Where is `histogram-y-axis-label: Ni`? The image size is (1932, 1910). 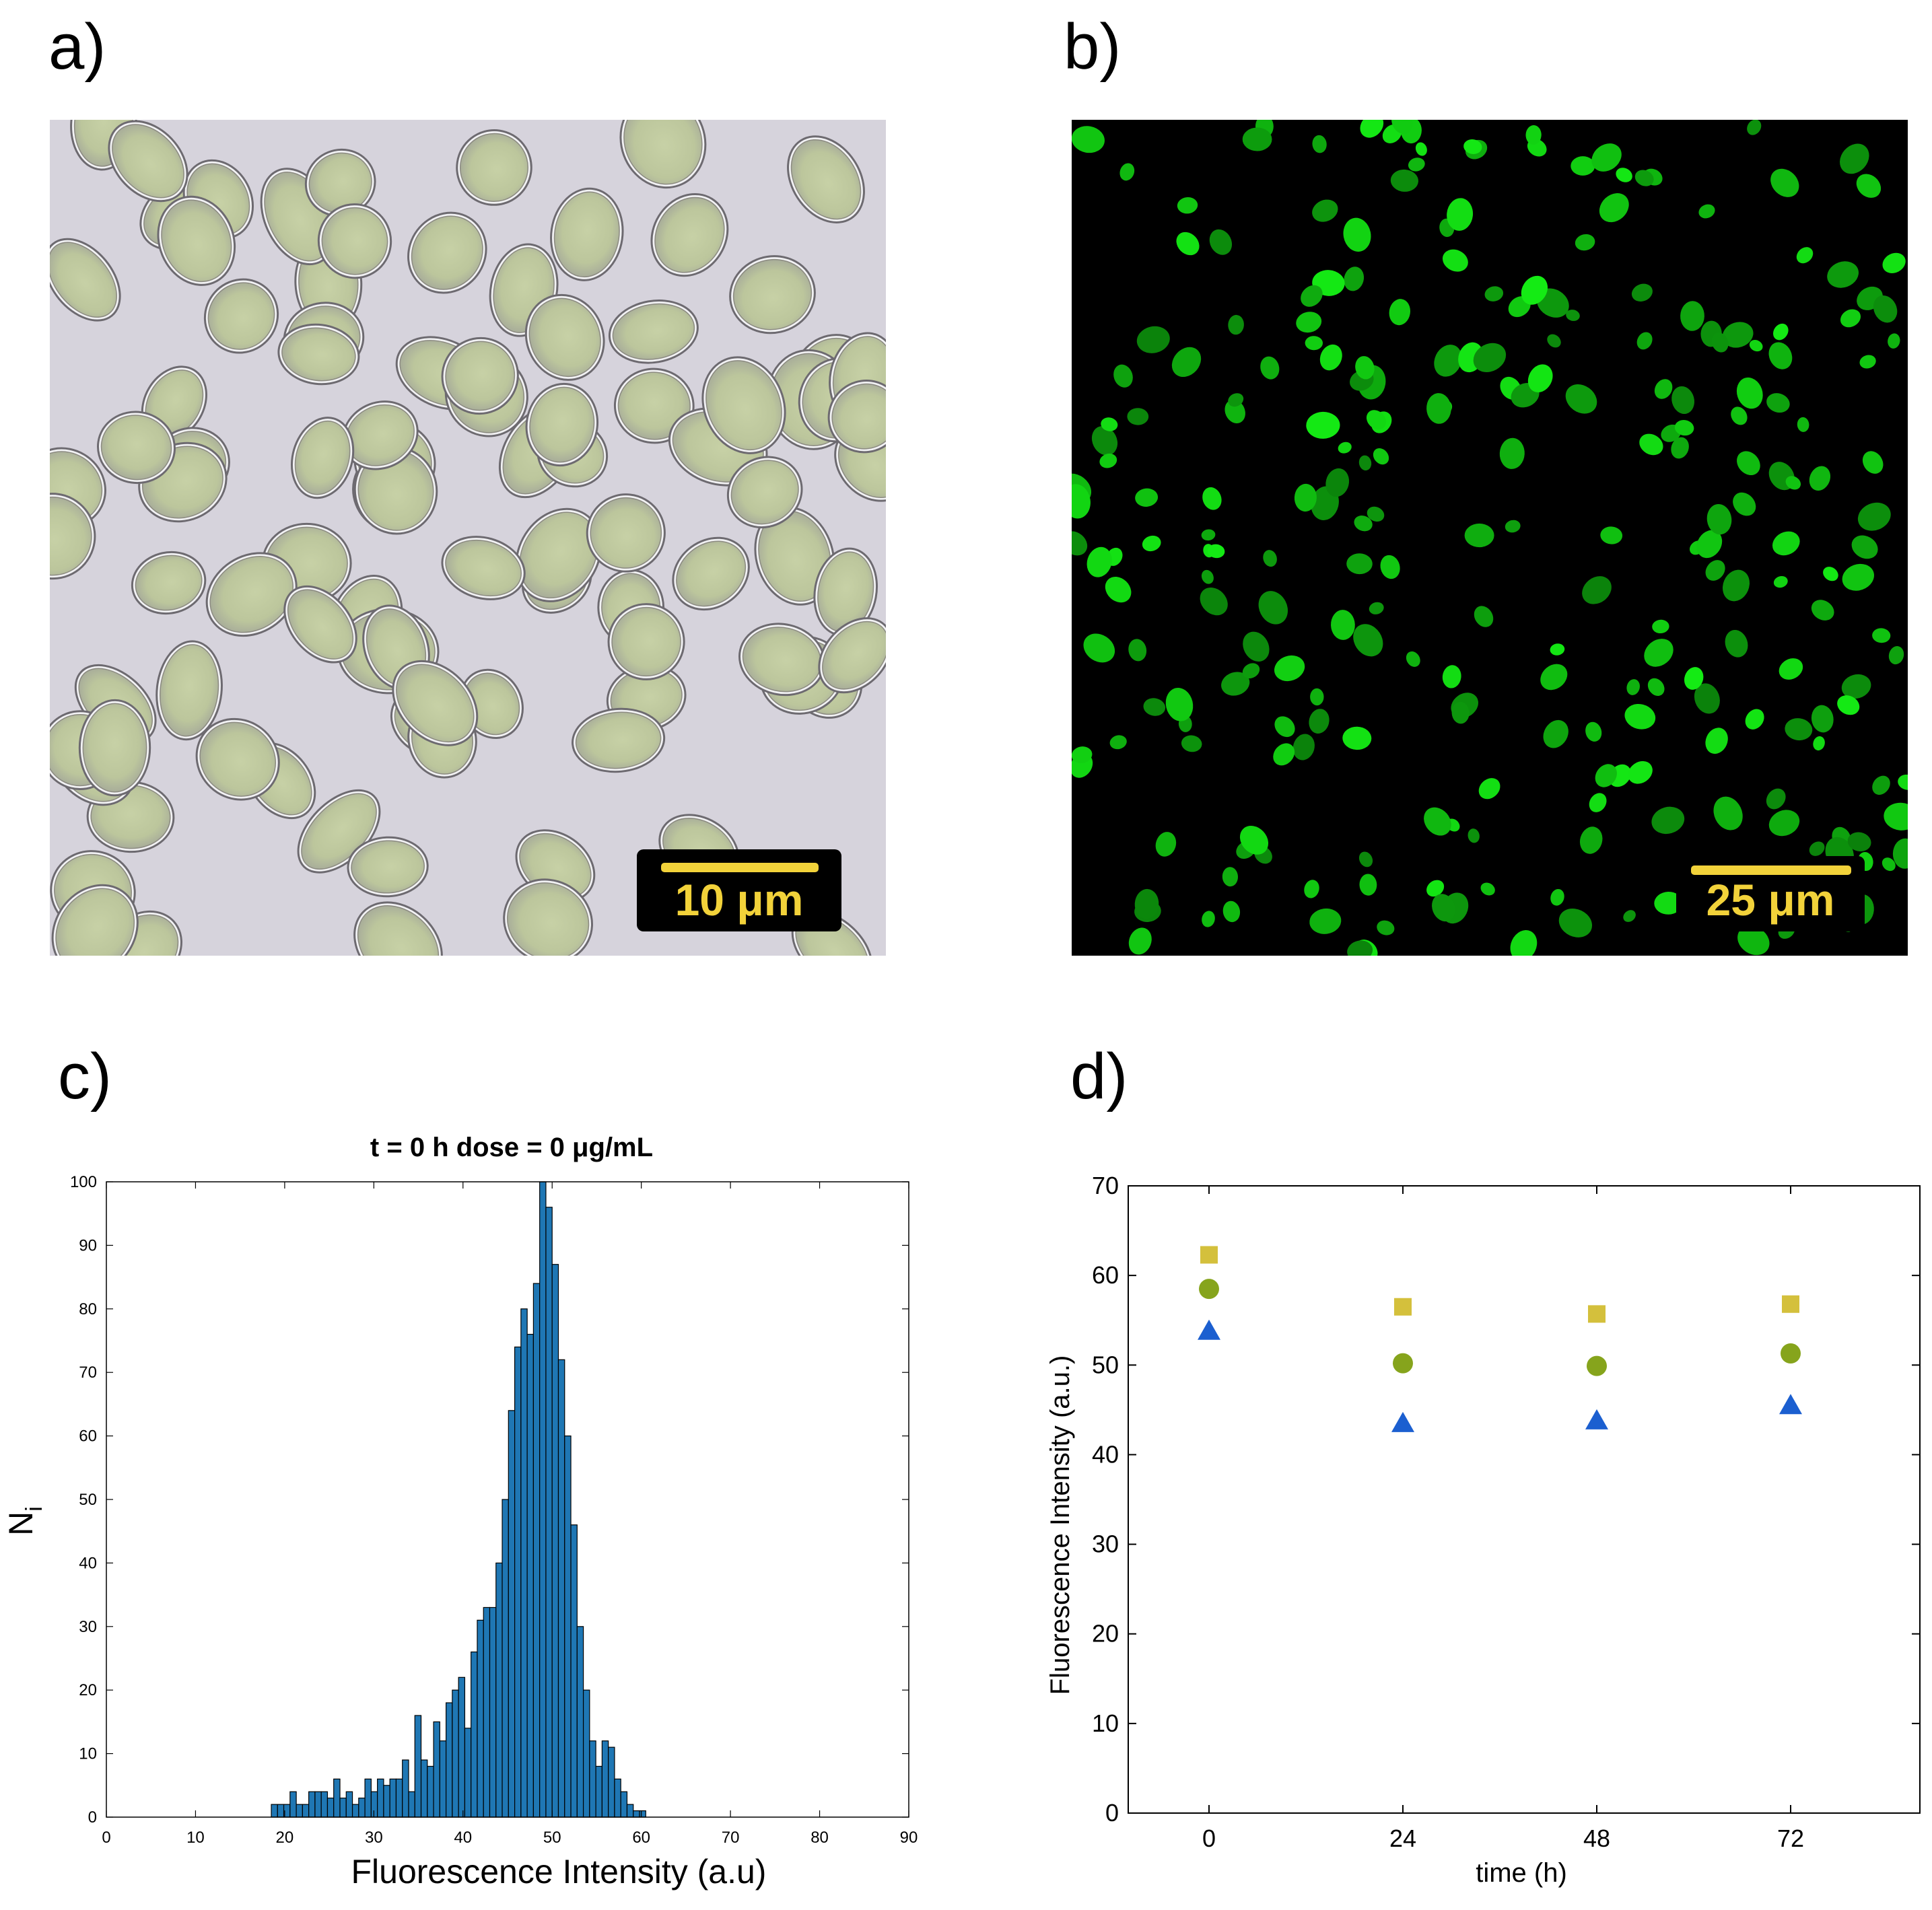 histogram-y-axis-label: Ni is located at coordinates (24, 1521).